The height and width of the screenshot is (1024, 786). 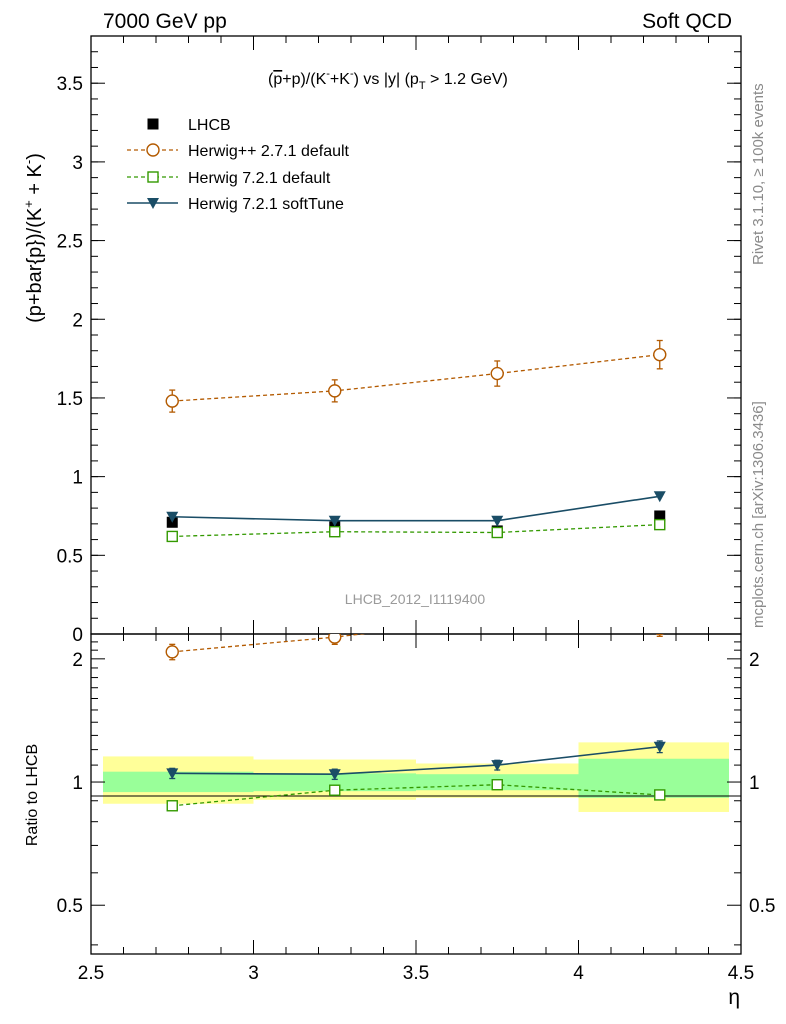 What do you see at coordinates (754, 783) in the screenshot?
I see `ratio-tick-label-right: 1` at bounding box center [754, 783].